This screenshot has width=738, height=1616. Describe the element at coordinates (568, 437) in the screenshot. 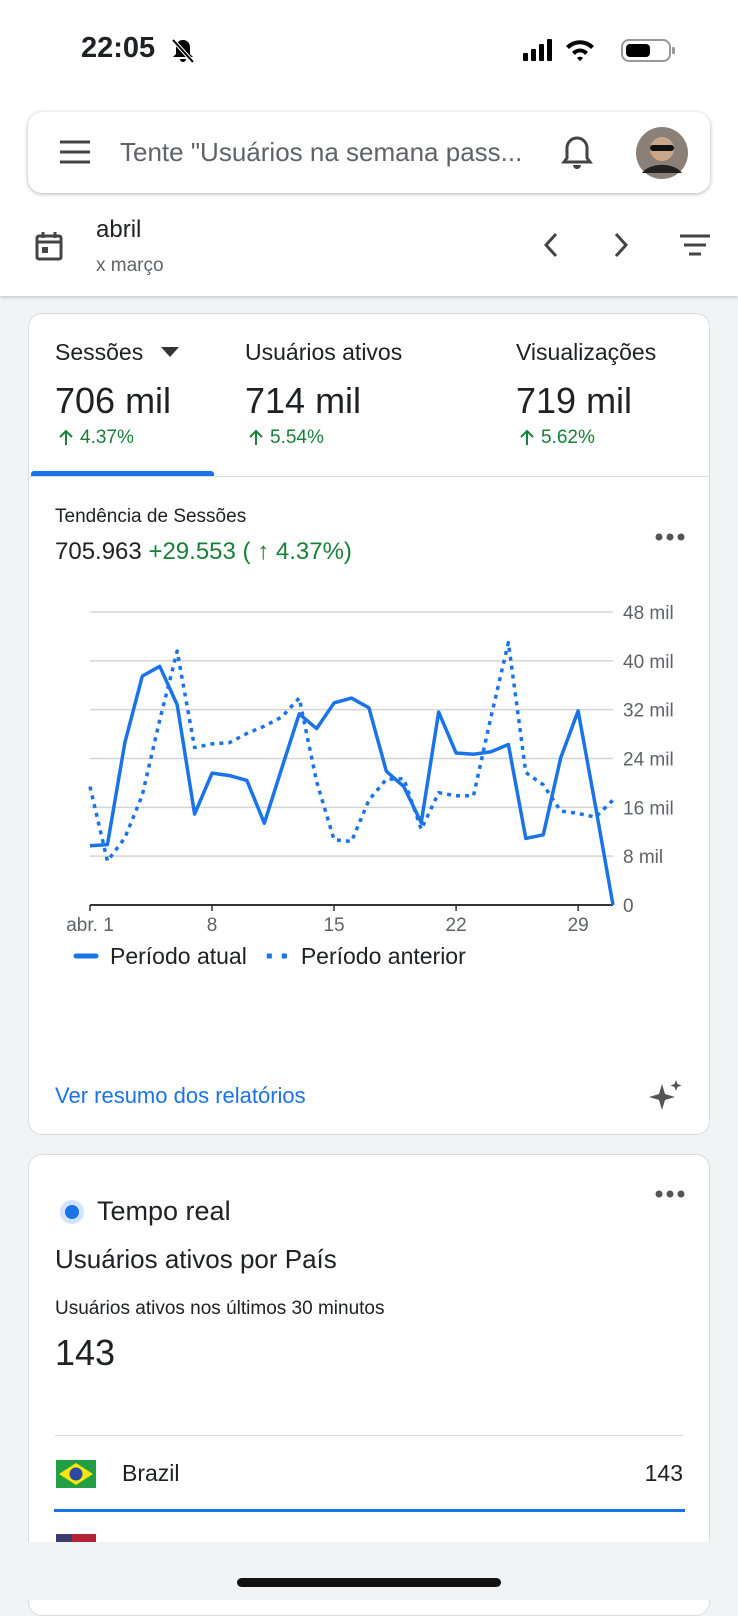

I see `metric-change: 5.62%` at that location.